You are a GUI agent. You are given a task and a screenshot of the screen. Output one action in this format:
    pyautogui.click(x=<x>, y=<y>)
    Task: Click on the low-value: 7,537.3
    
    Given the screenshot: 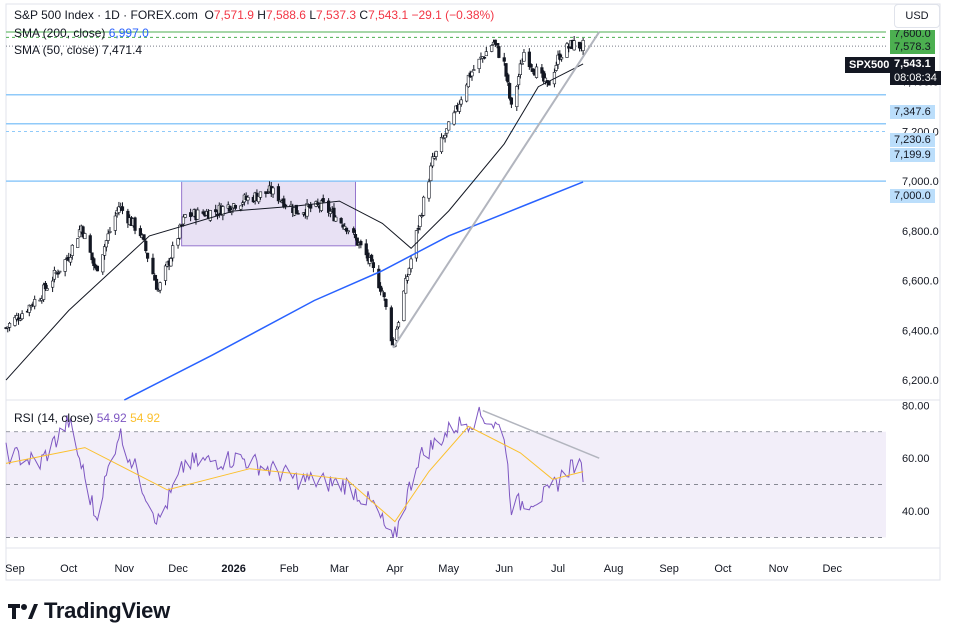 What is the action you would take?
    pyautogui.click(x=336, y=15)
    